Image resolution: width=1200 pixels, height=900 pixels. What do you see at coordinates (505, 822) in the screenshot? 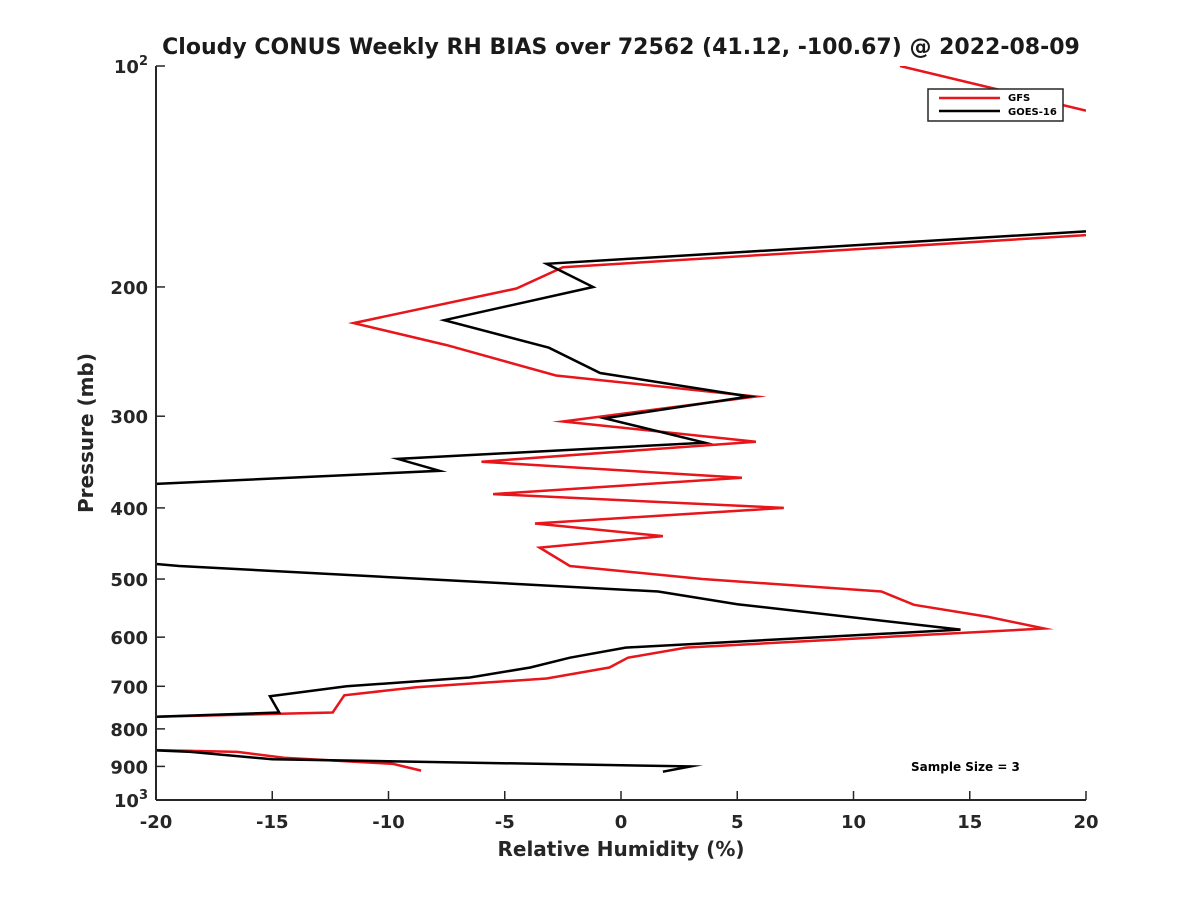
I see `x-tick-label: -5` at bounding box center [505, 822].